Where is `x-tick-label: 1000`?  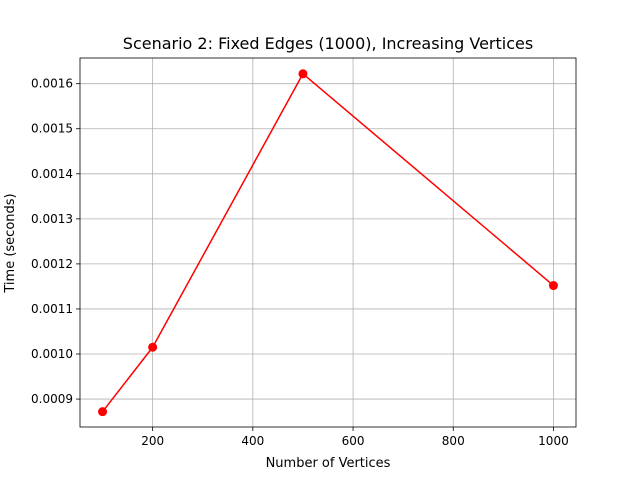 x-tick-label: 1000 is located at coordinates (553, 441).